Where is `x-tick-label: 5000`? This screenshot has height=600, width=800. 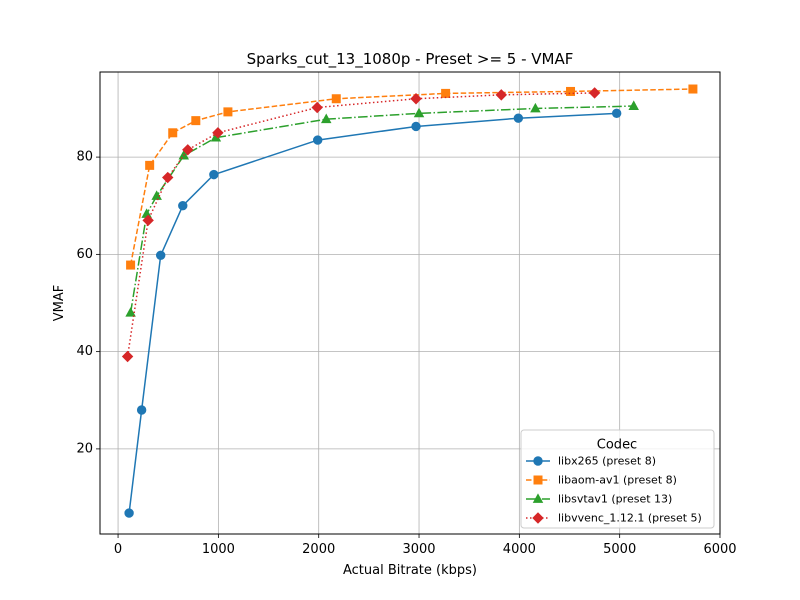
x-tick-label: 5000 is located at coordinates (619, 549).